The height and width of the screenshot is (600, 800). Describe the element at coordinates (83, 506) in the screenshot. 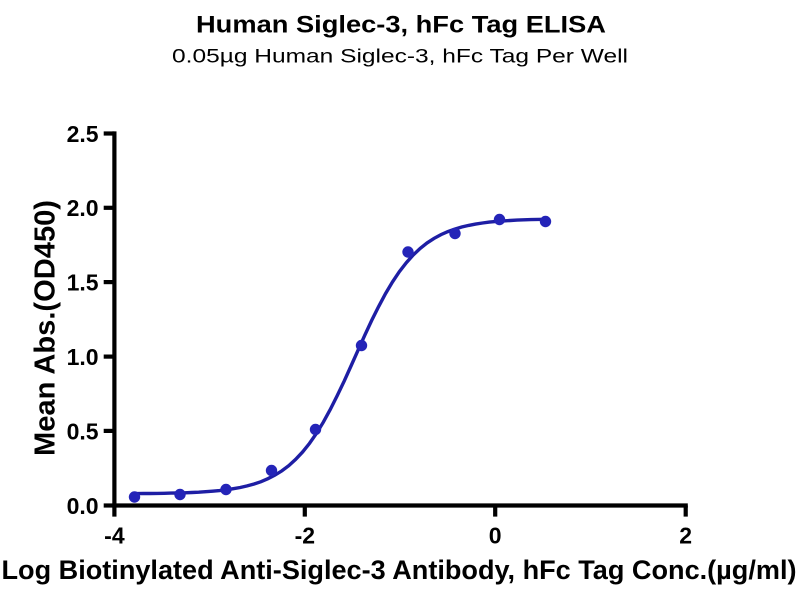

I see `svg-text: 0.0` at that location.